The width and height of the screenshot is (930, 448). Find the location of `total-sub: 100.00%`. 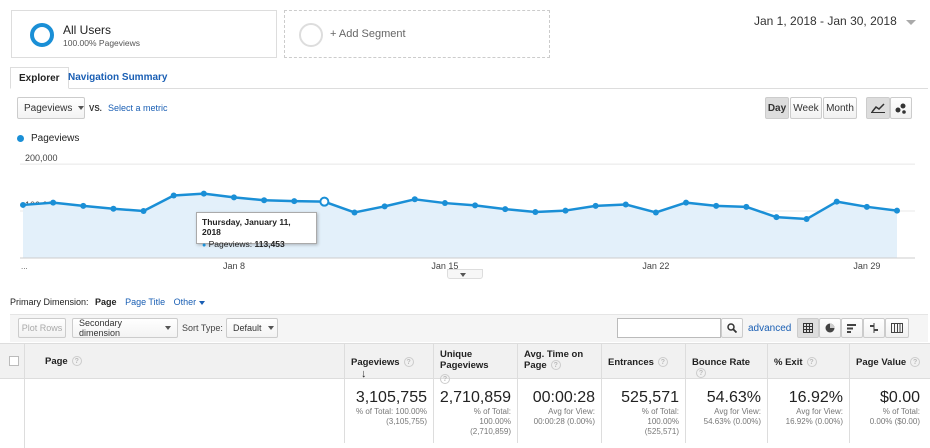

total-sub: 100.00% is located at coordinates (663, 421).